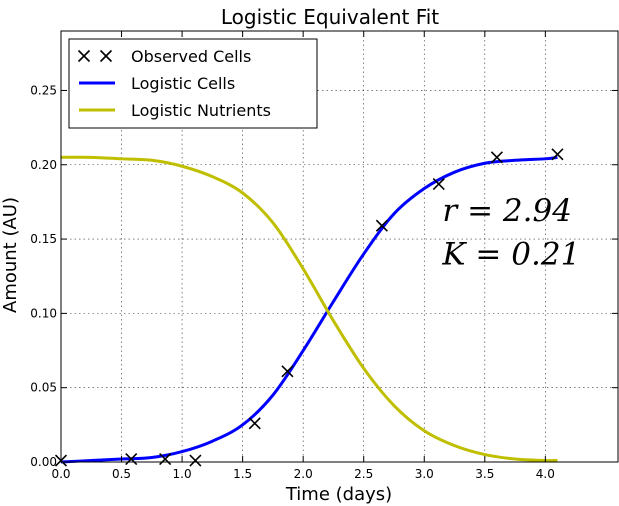  What do you see at coordinates (183, 83) in the screenshot?
I see `legend-entry-label: Logistic Cells` at bounding box center [183, 83].